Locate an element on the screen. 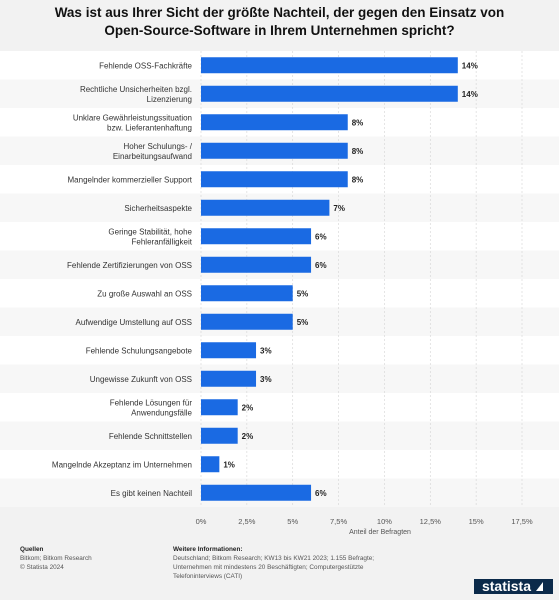  category-label: Es gibt keinen Nachteil is located at coordinates (152, 493).